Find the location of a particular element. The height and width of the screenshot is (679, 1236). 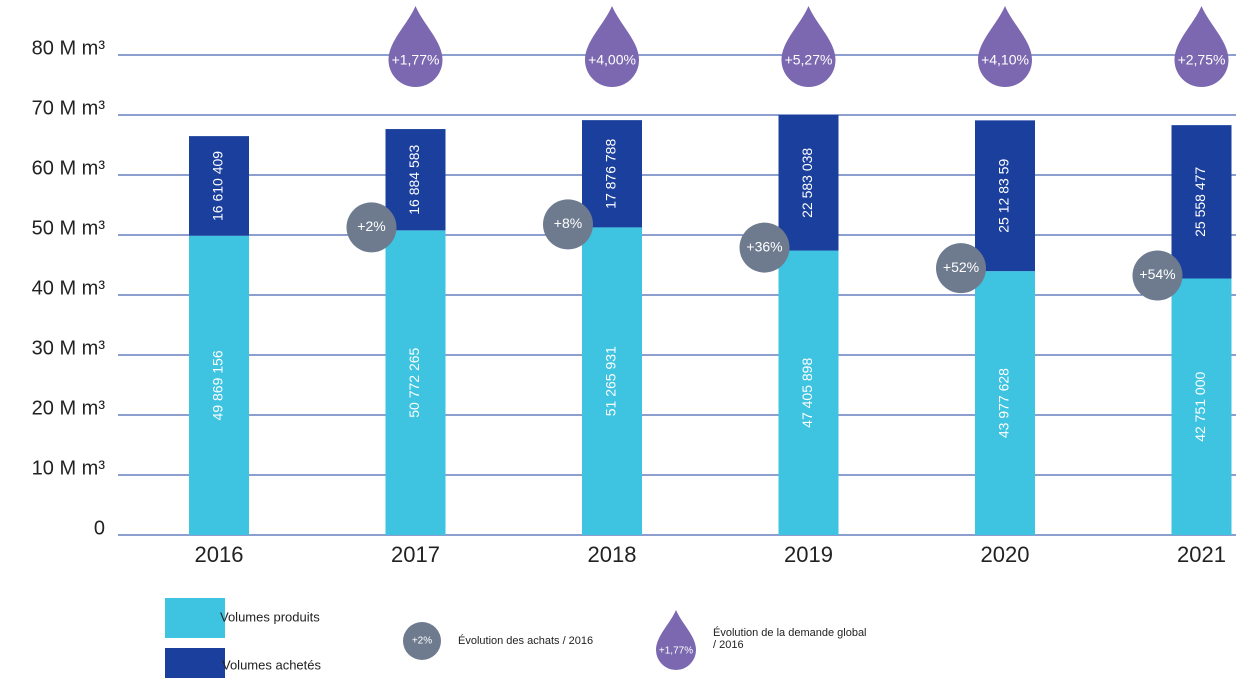

value-label: 16 610 409 is located at coordinates (218, 186).